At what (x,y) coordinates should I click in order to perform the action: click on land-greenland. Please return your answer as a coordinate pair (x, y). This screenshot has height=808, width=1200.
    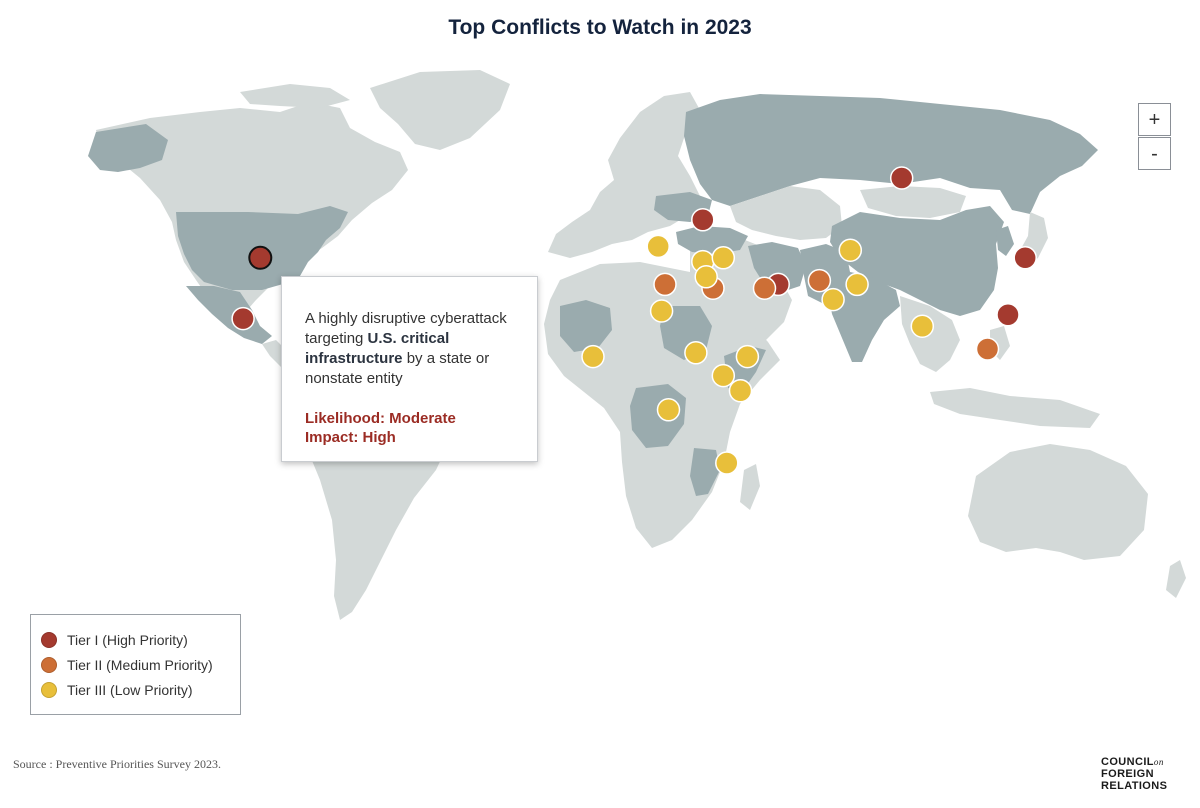
    Looking at the image, I should click on (440, 110).